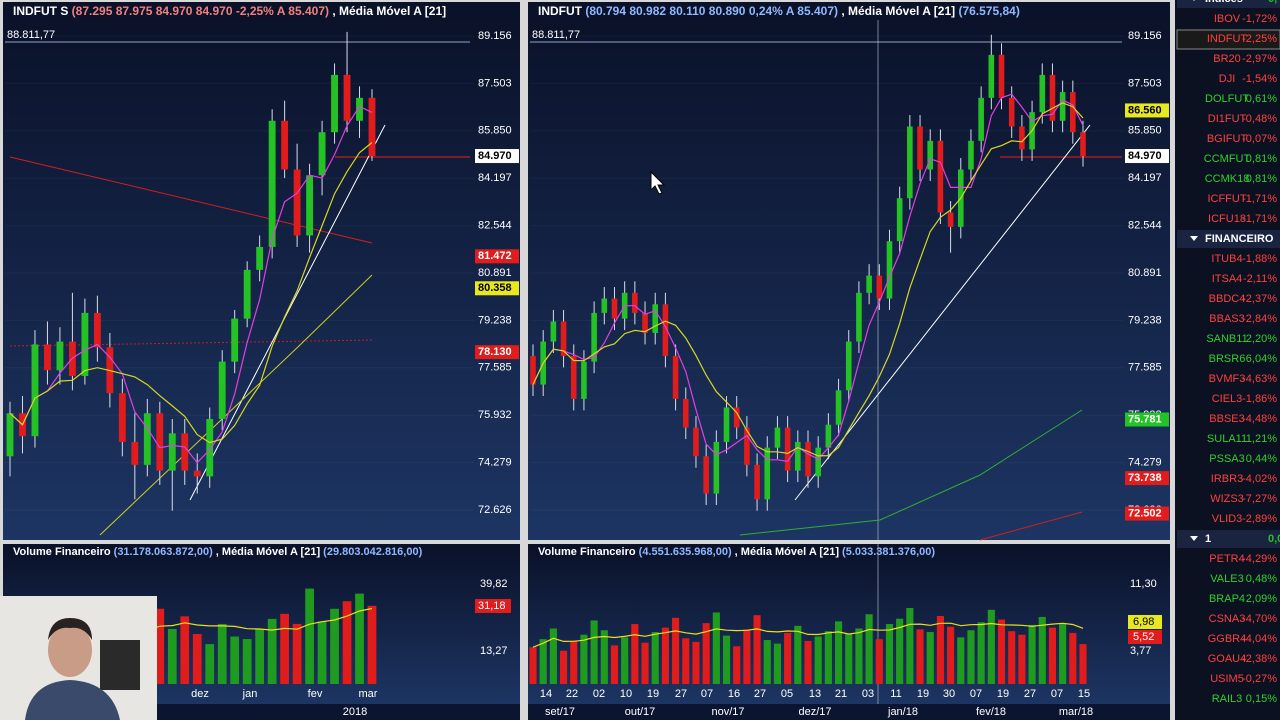 This screenshot has width=1280, height=720. I want to click on ticker: ICFU18, so click(1227, 219).